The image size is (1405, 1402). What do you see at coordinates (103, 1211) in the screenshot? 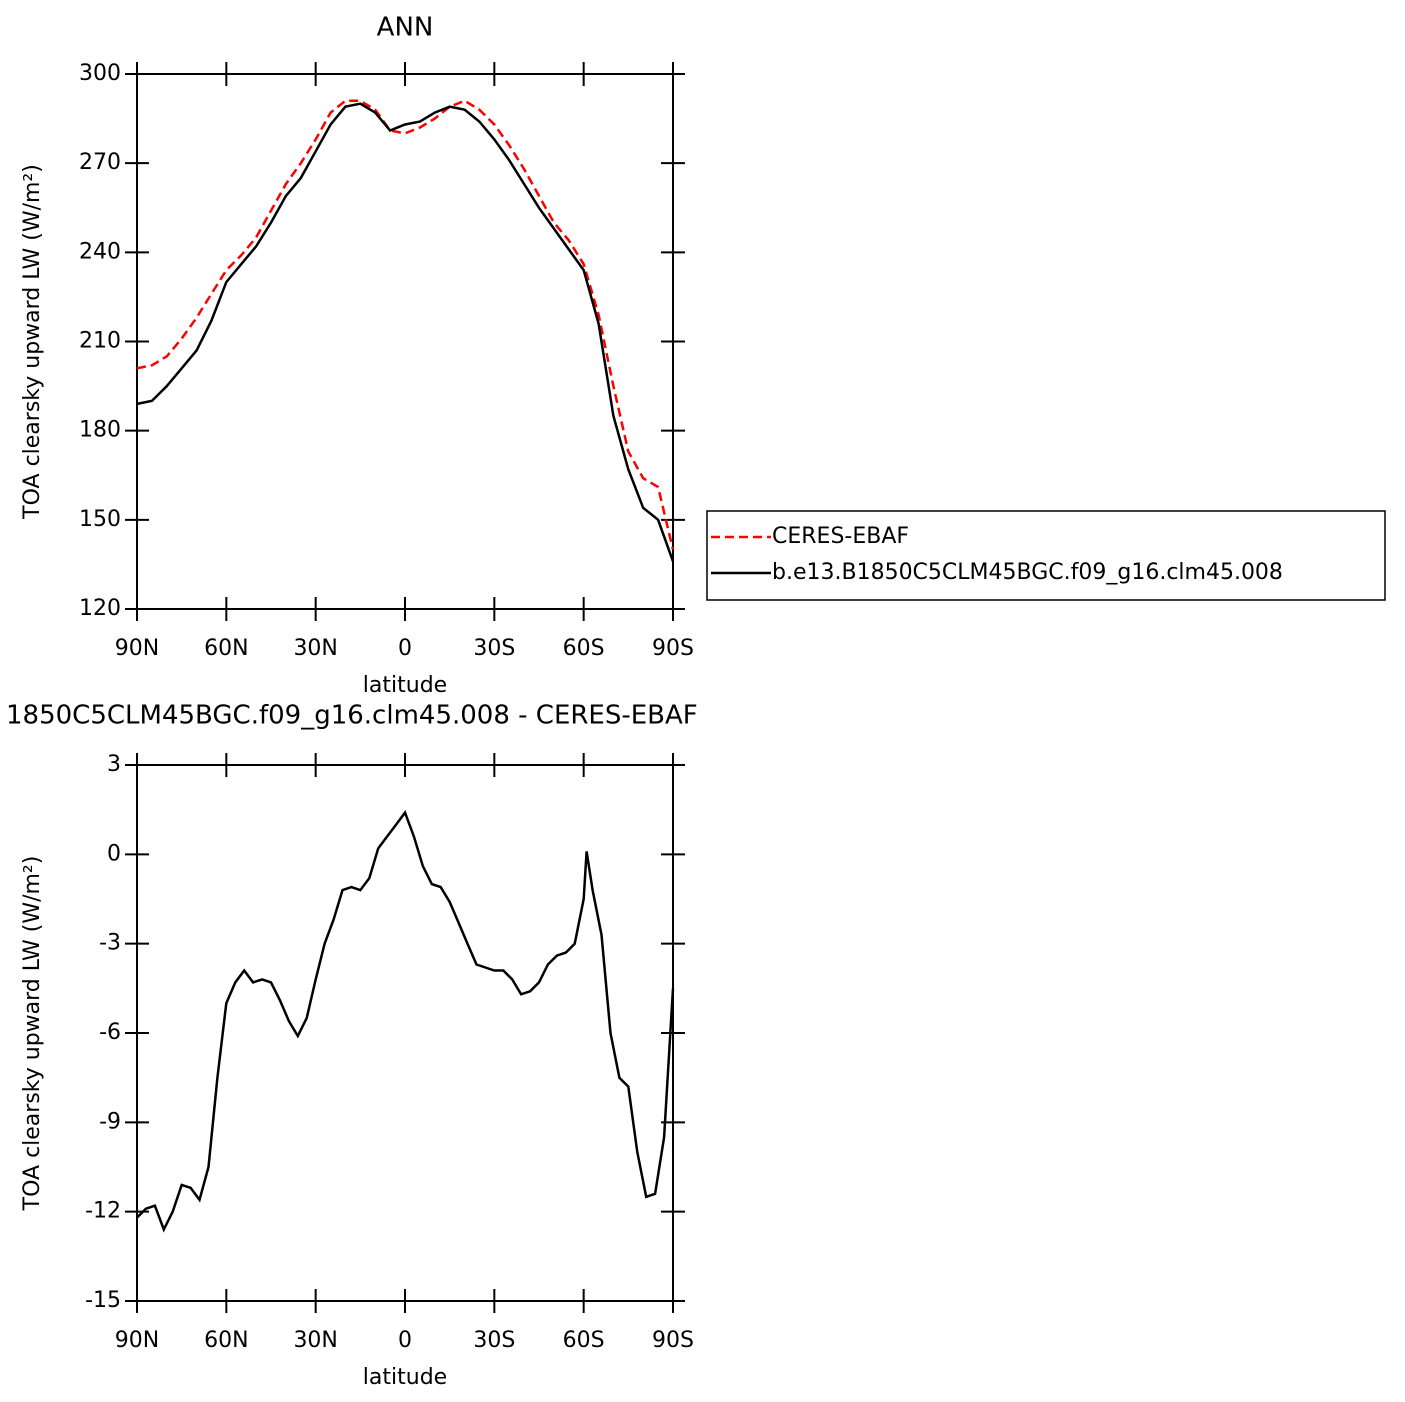
I see `y-tick-label: -12` at bounding box center [103, 1211].